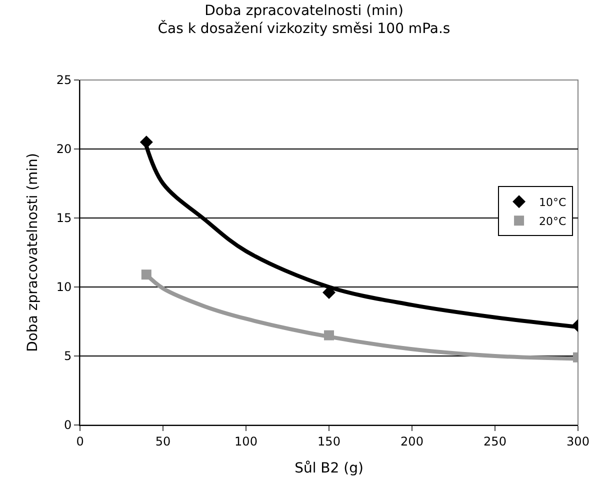 Image resolution: width=608 pixels, height=495 pixels. I want to click on y-tick-label: 10, so click(64, 287).